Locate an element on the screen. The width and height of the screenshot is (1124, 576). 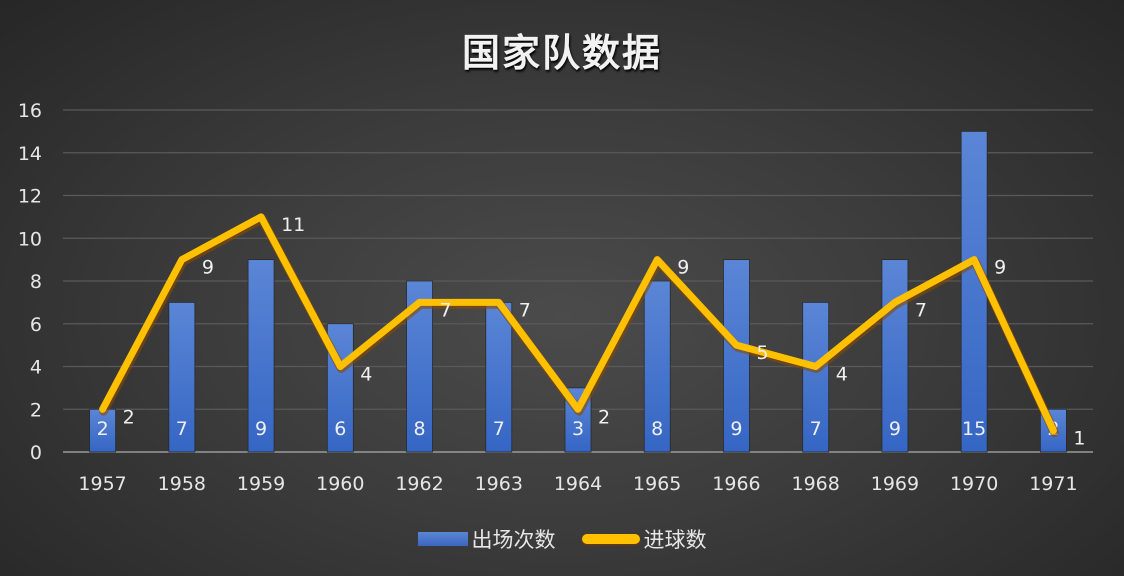
y-tick-label: 16 is located at coordinates (30, 111).